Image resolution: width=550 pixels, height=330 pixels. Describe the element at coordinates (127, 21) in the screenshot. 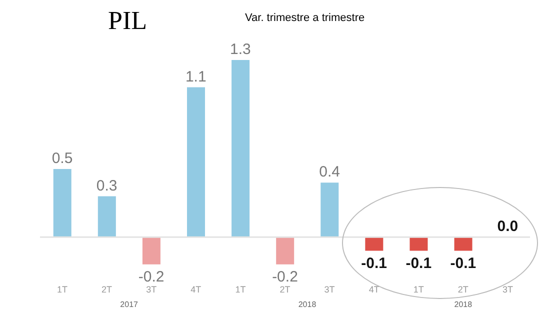

I see `chart-title: PIL` at that location.